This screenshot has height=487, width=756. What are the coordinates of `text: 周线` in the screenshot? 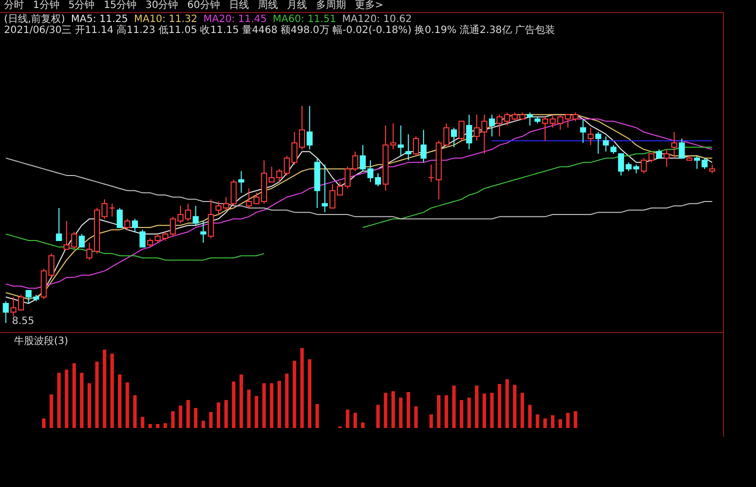 It's located at (268, 5).